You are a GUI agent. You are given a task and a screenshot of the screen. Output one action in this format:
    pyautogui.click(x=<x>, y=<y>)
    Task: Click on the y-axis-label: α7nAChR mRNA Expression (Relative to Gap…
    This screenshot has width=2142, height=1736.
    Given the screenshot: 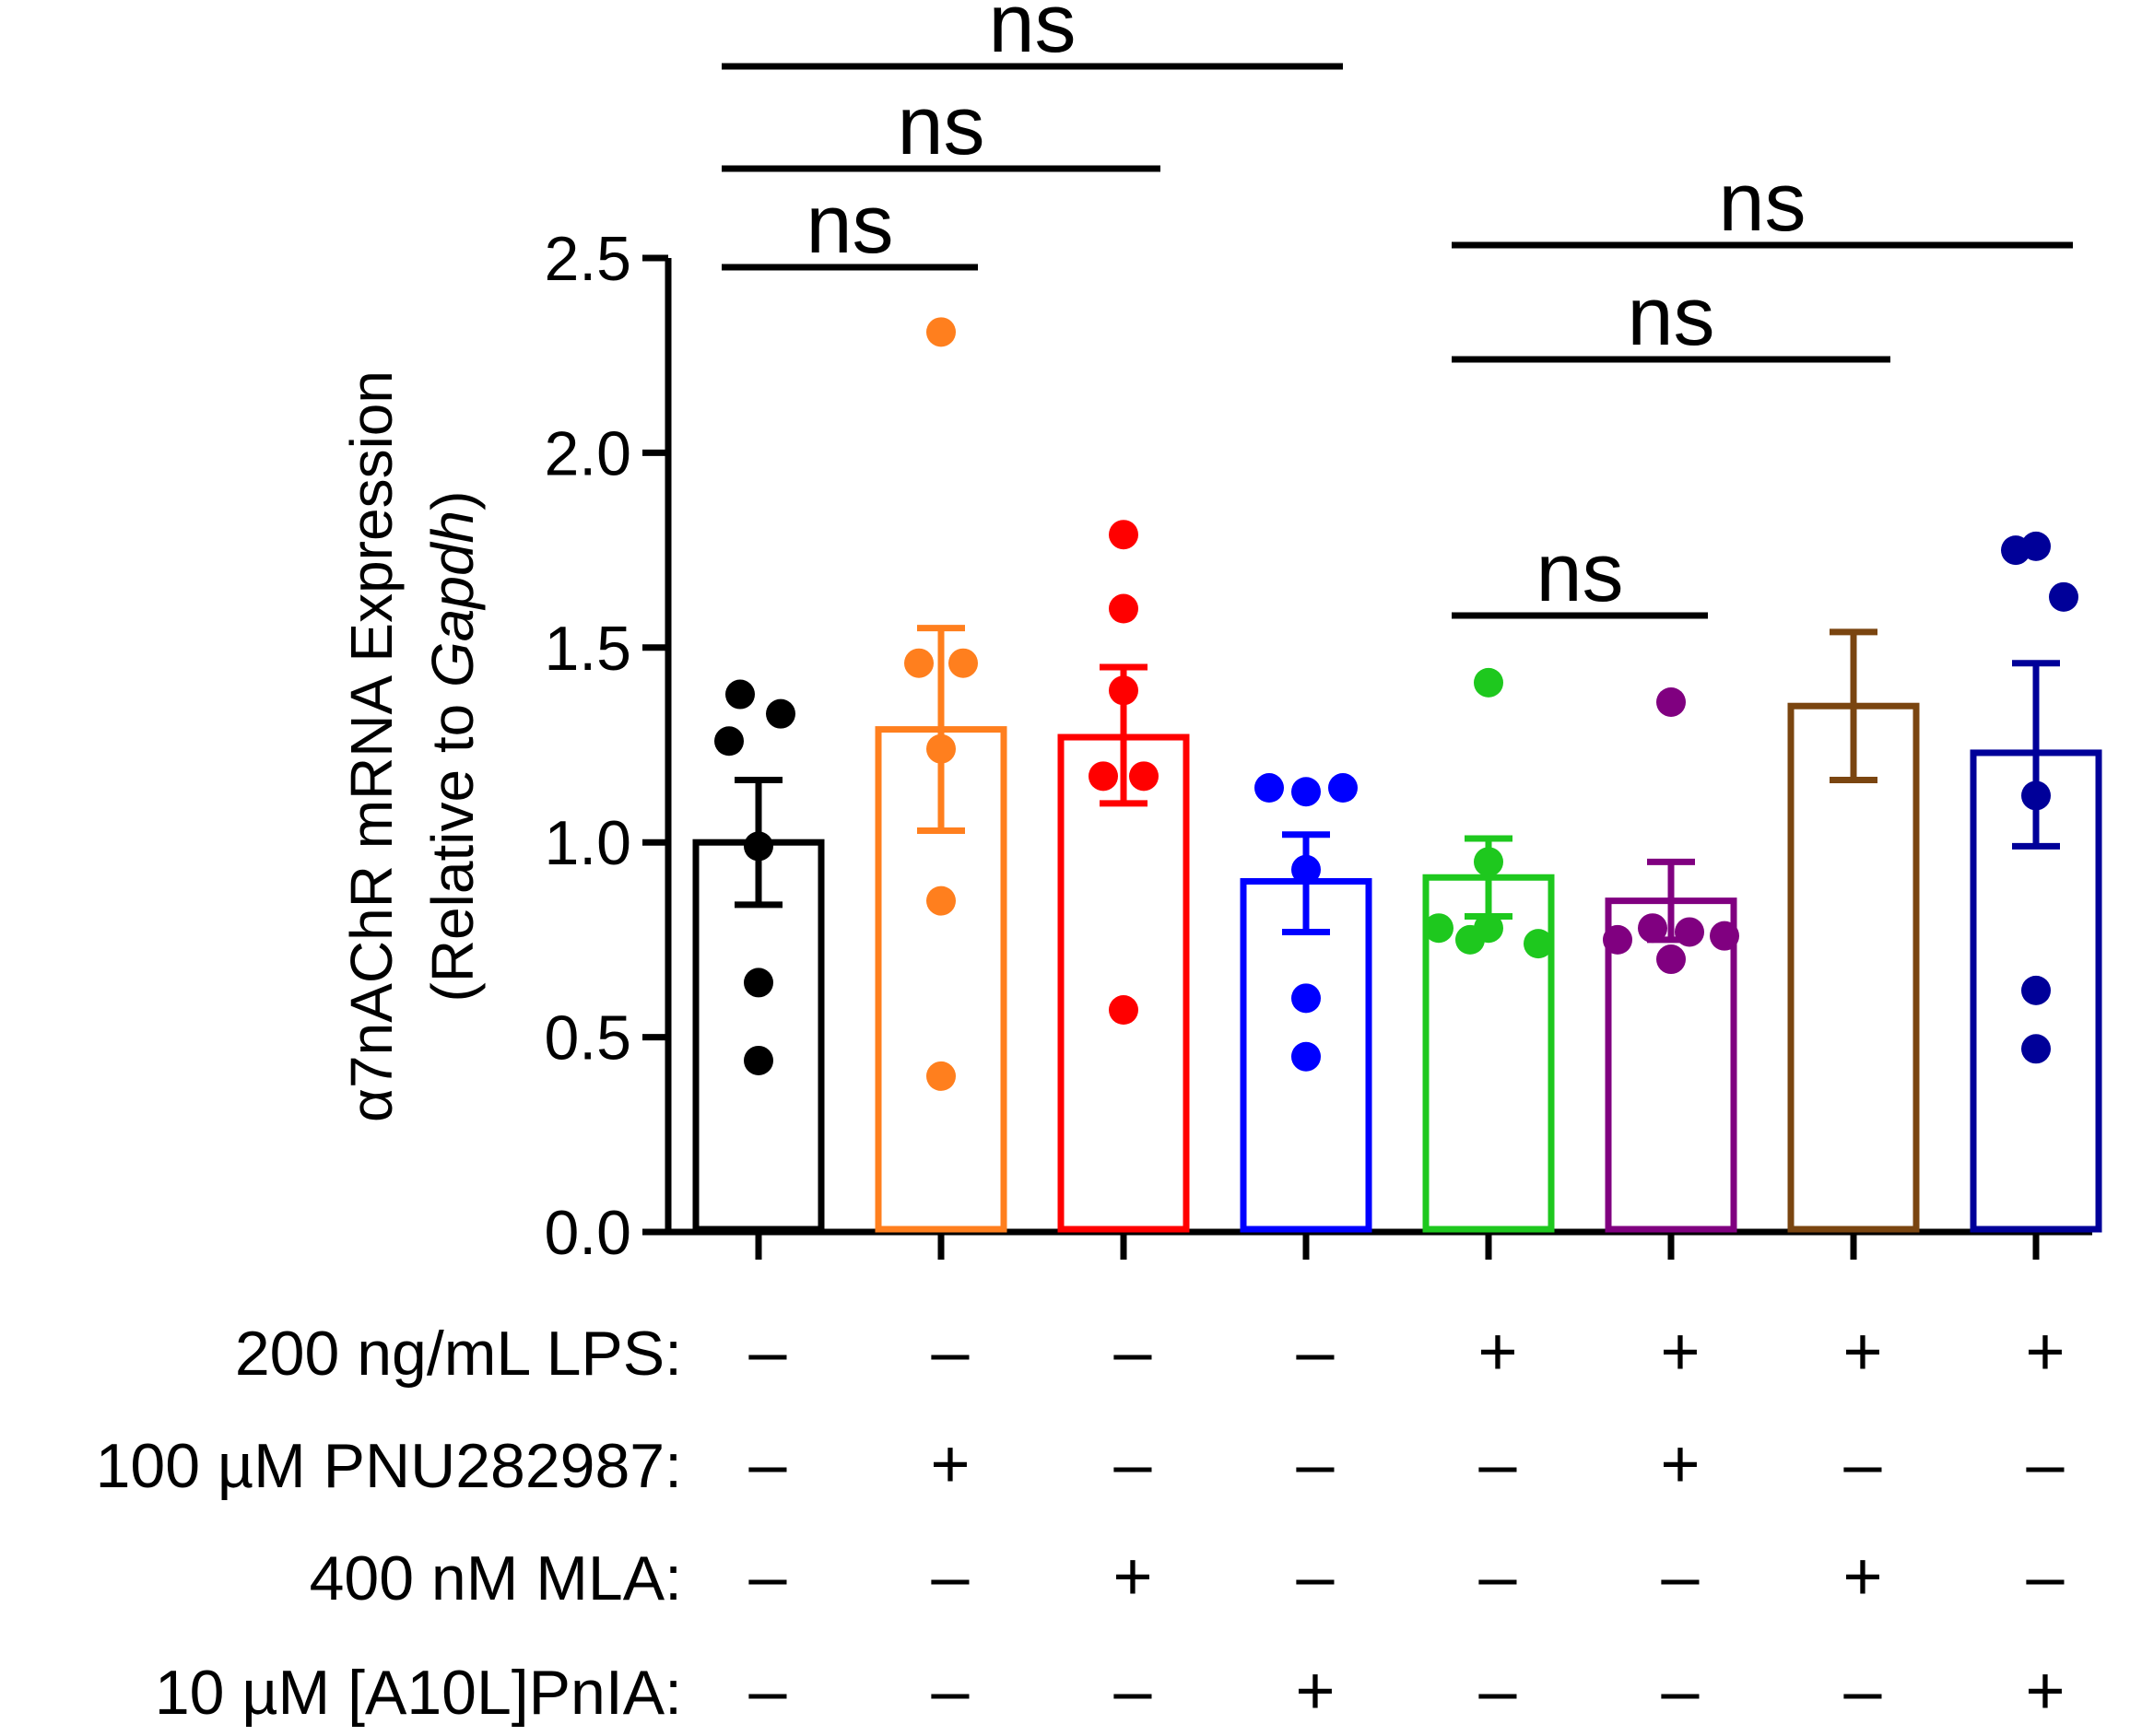 What is the action you would take?
    pyautogui.click(x=412, y=746)
    